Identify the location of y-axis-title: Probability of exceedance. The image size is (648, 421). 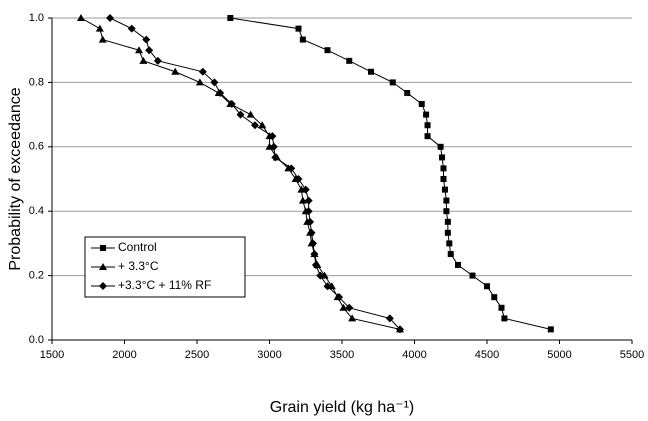
(15, 178).